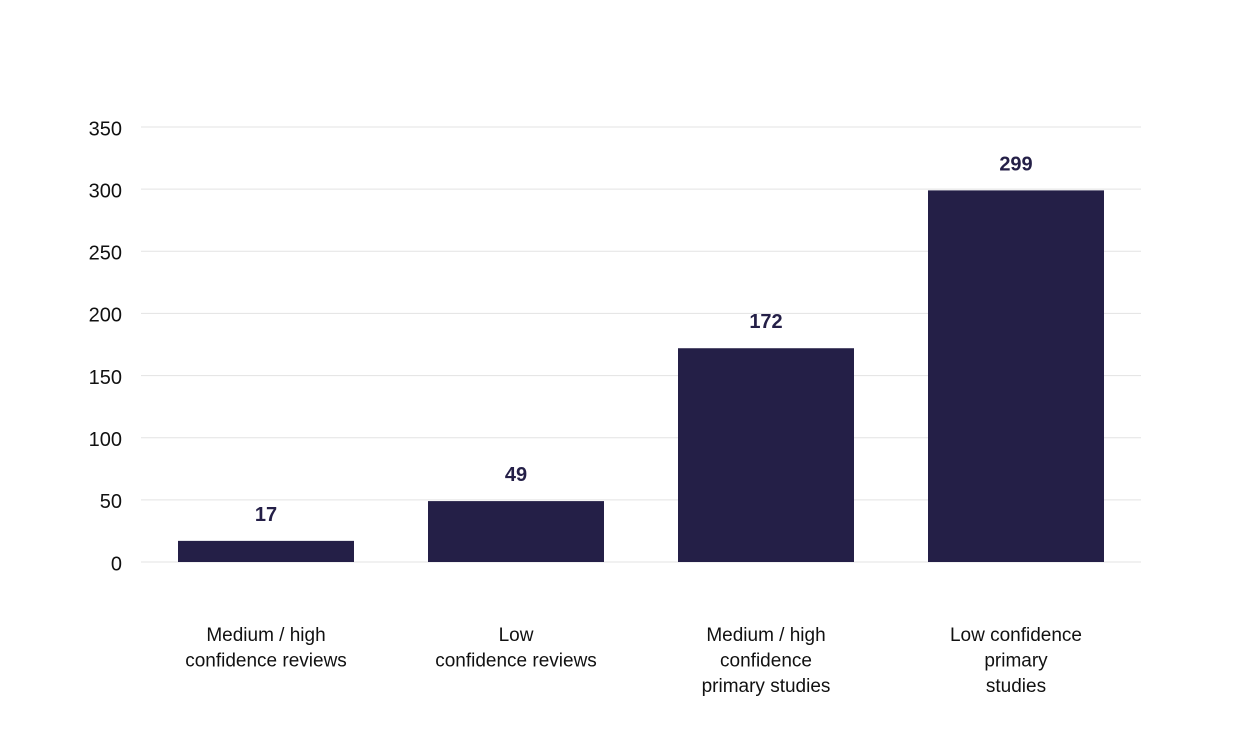 The width and height of the screenshot is (1240, 752). What do you see at coordinates (105, 346) in the screenshot?
I see `y-axis-ticks: 0 50 100 150 200 250 300 350` at bounding box center [105, 346].